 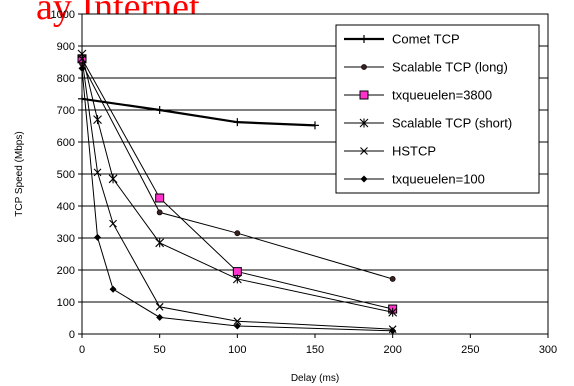 I want to click on x-axis-ticks: 0 50 100 150 200 250 300, so click(x=318, y=345).